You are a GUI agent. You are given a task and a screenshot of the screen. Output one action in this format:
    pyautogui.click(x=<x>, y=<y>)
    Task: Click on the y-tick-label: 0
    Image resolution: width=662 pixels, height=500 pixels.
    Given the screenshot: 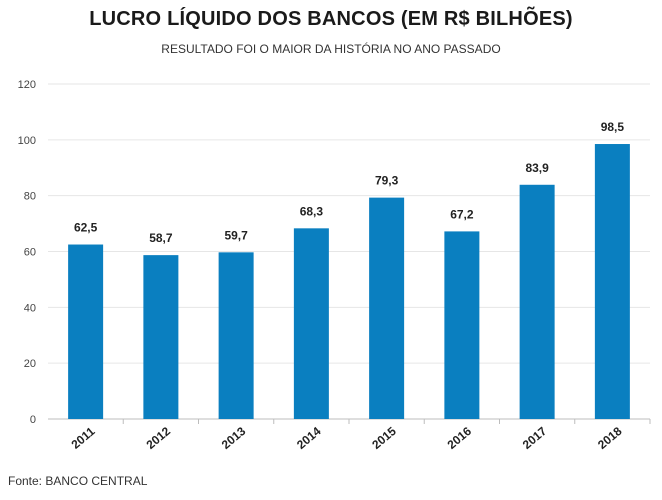 What is the action you would take?
    pyautogui.click(x=33, y=420)
    